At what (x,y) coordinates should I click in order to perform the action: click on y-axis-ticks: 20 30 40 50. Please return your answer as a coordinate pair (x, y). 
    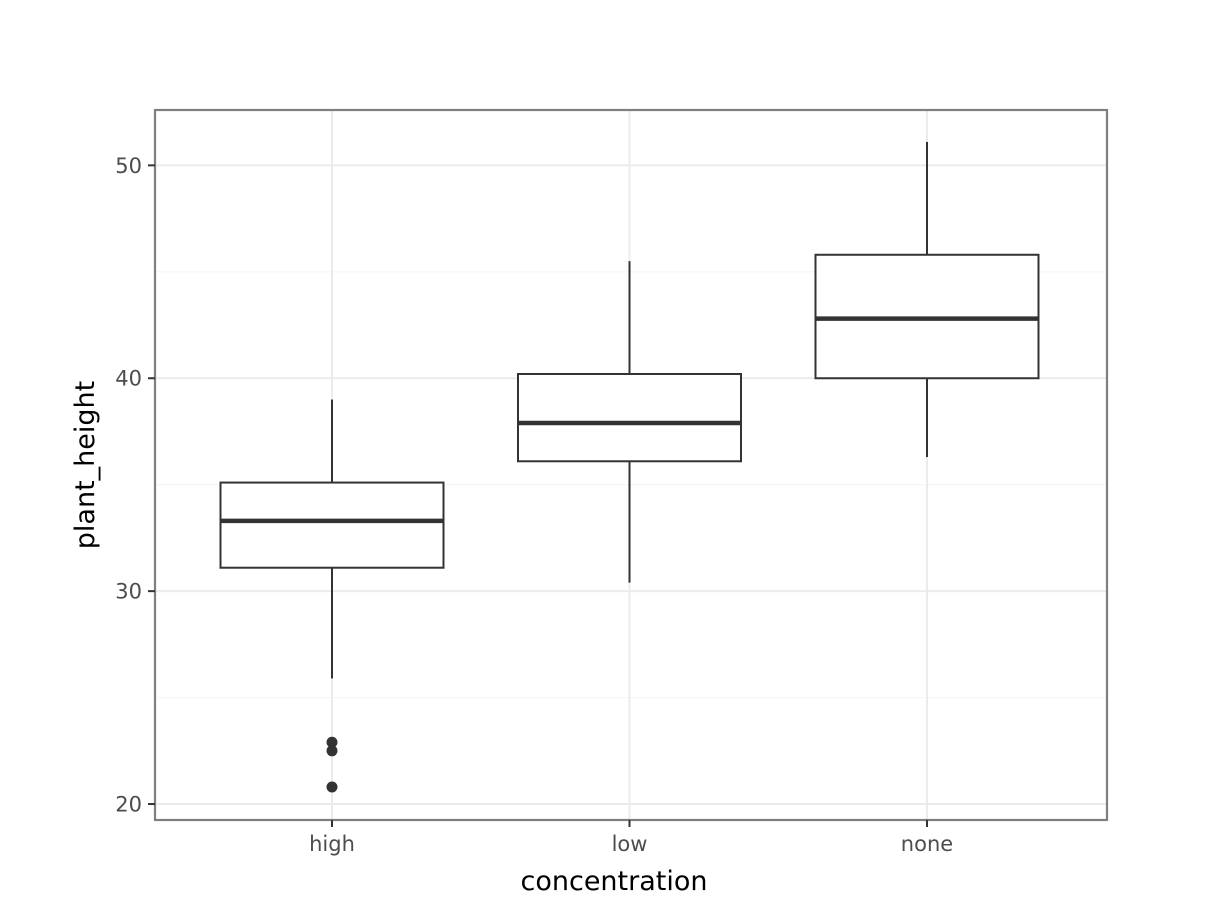
    Looking at the image, I should click on (135, 485).